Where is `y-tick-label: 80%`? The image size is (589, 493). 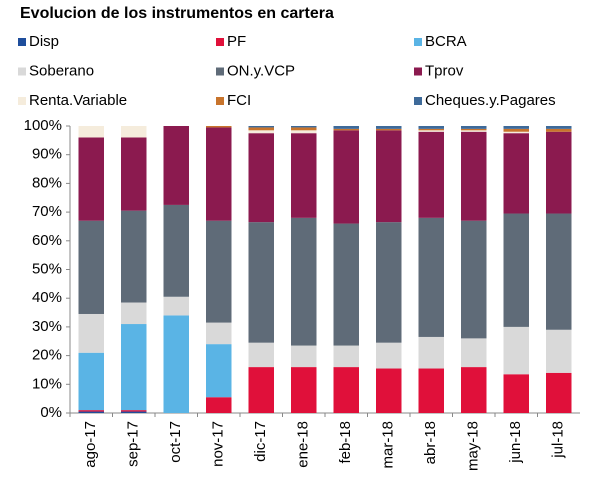
y-tick-label: 80% is located at coordinates (47, 182).